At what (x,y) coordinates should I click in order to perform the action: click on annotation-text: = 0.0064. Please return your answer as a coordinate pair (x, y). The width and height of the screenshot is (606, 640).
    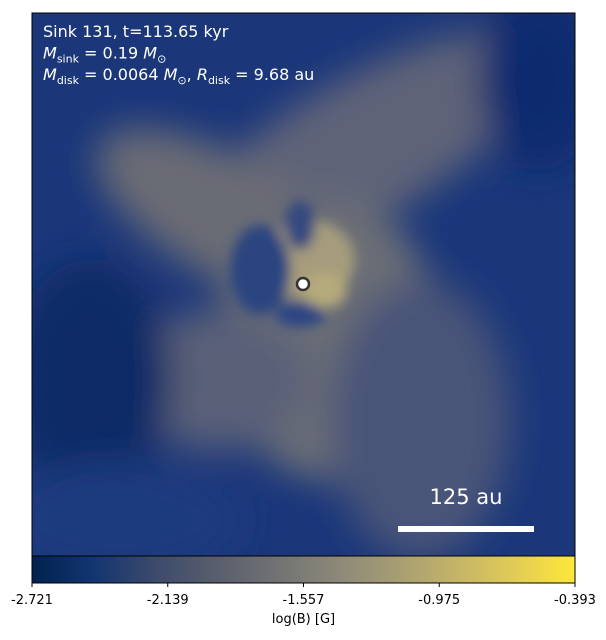
    Looking at the image, I should click on (121, 74).